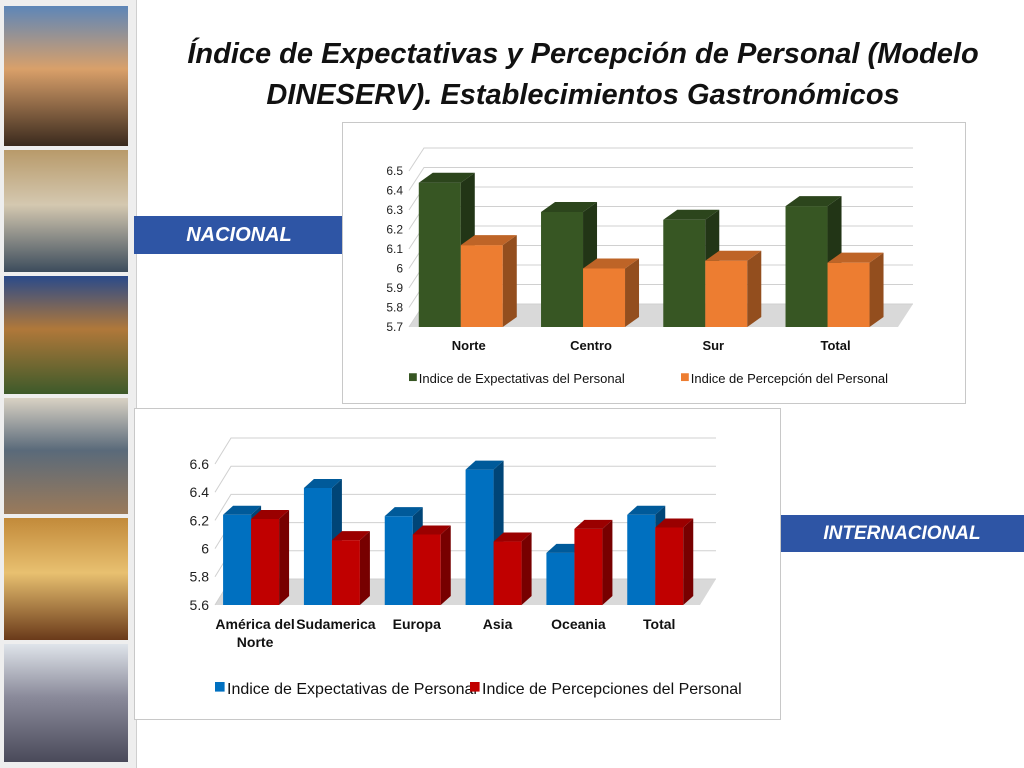  I want to click on internacional-label-text: INTERNACIONAL, so click(902, 533).